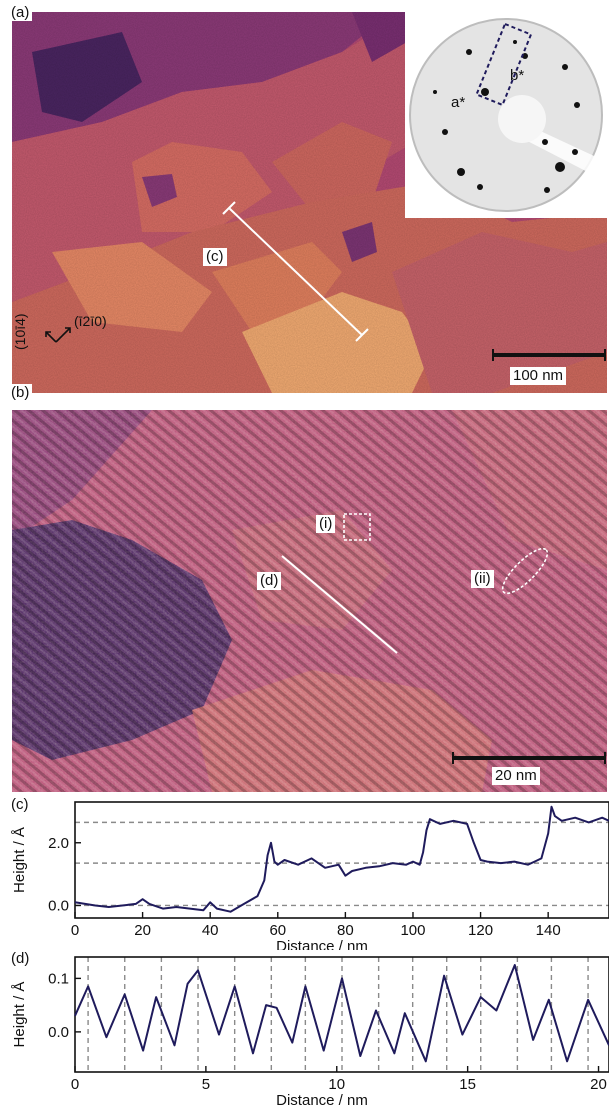 The height and width of the screenshot is (1107, 609). Describe the element at coordinates (412, 930) in the screenshot. I see `x-tick-label: 100` at that location.